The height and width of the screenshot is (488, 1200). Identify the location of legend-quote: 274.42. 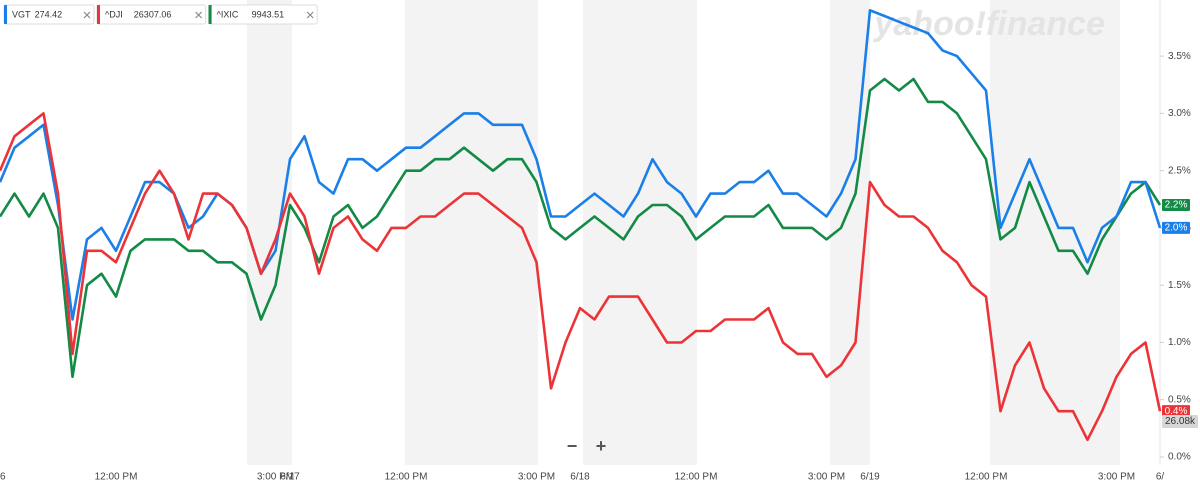
(49, 14).